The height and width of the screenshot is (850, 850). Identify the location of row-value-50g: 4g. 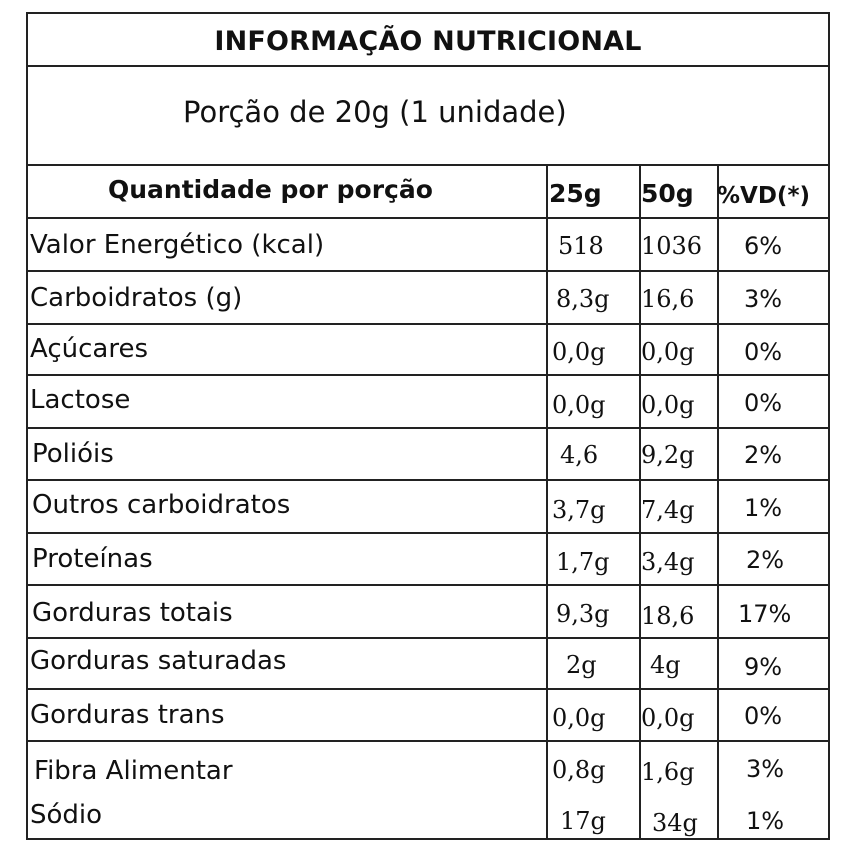
(665, 665).